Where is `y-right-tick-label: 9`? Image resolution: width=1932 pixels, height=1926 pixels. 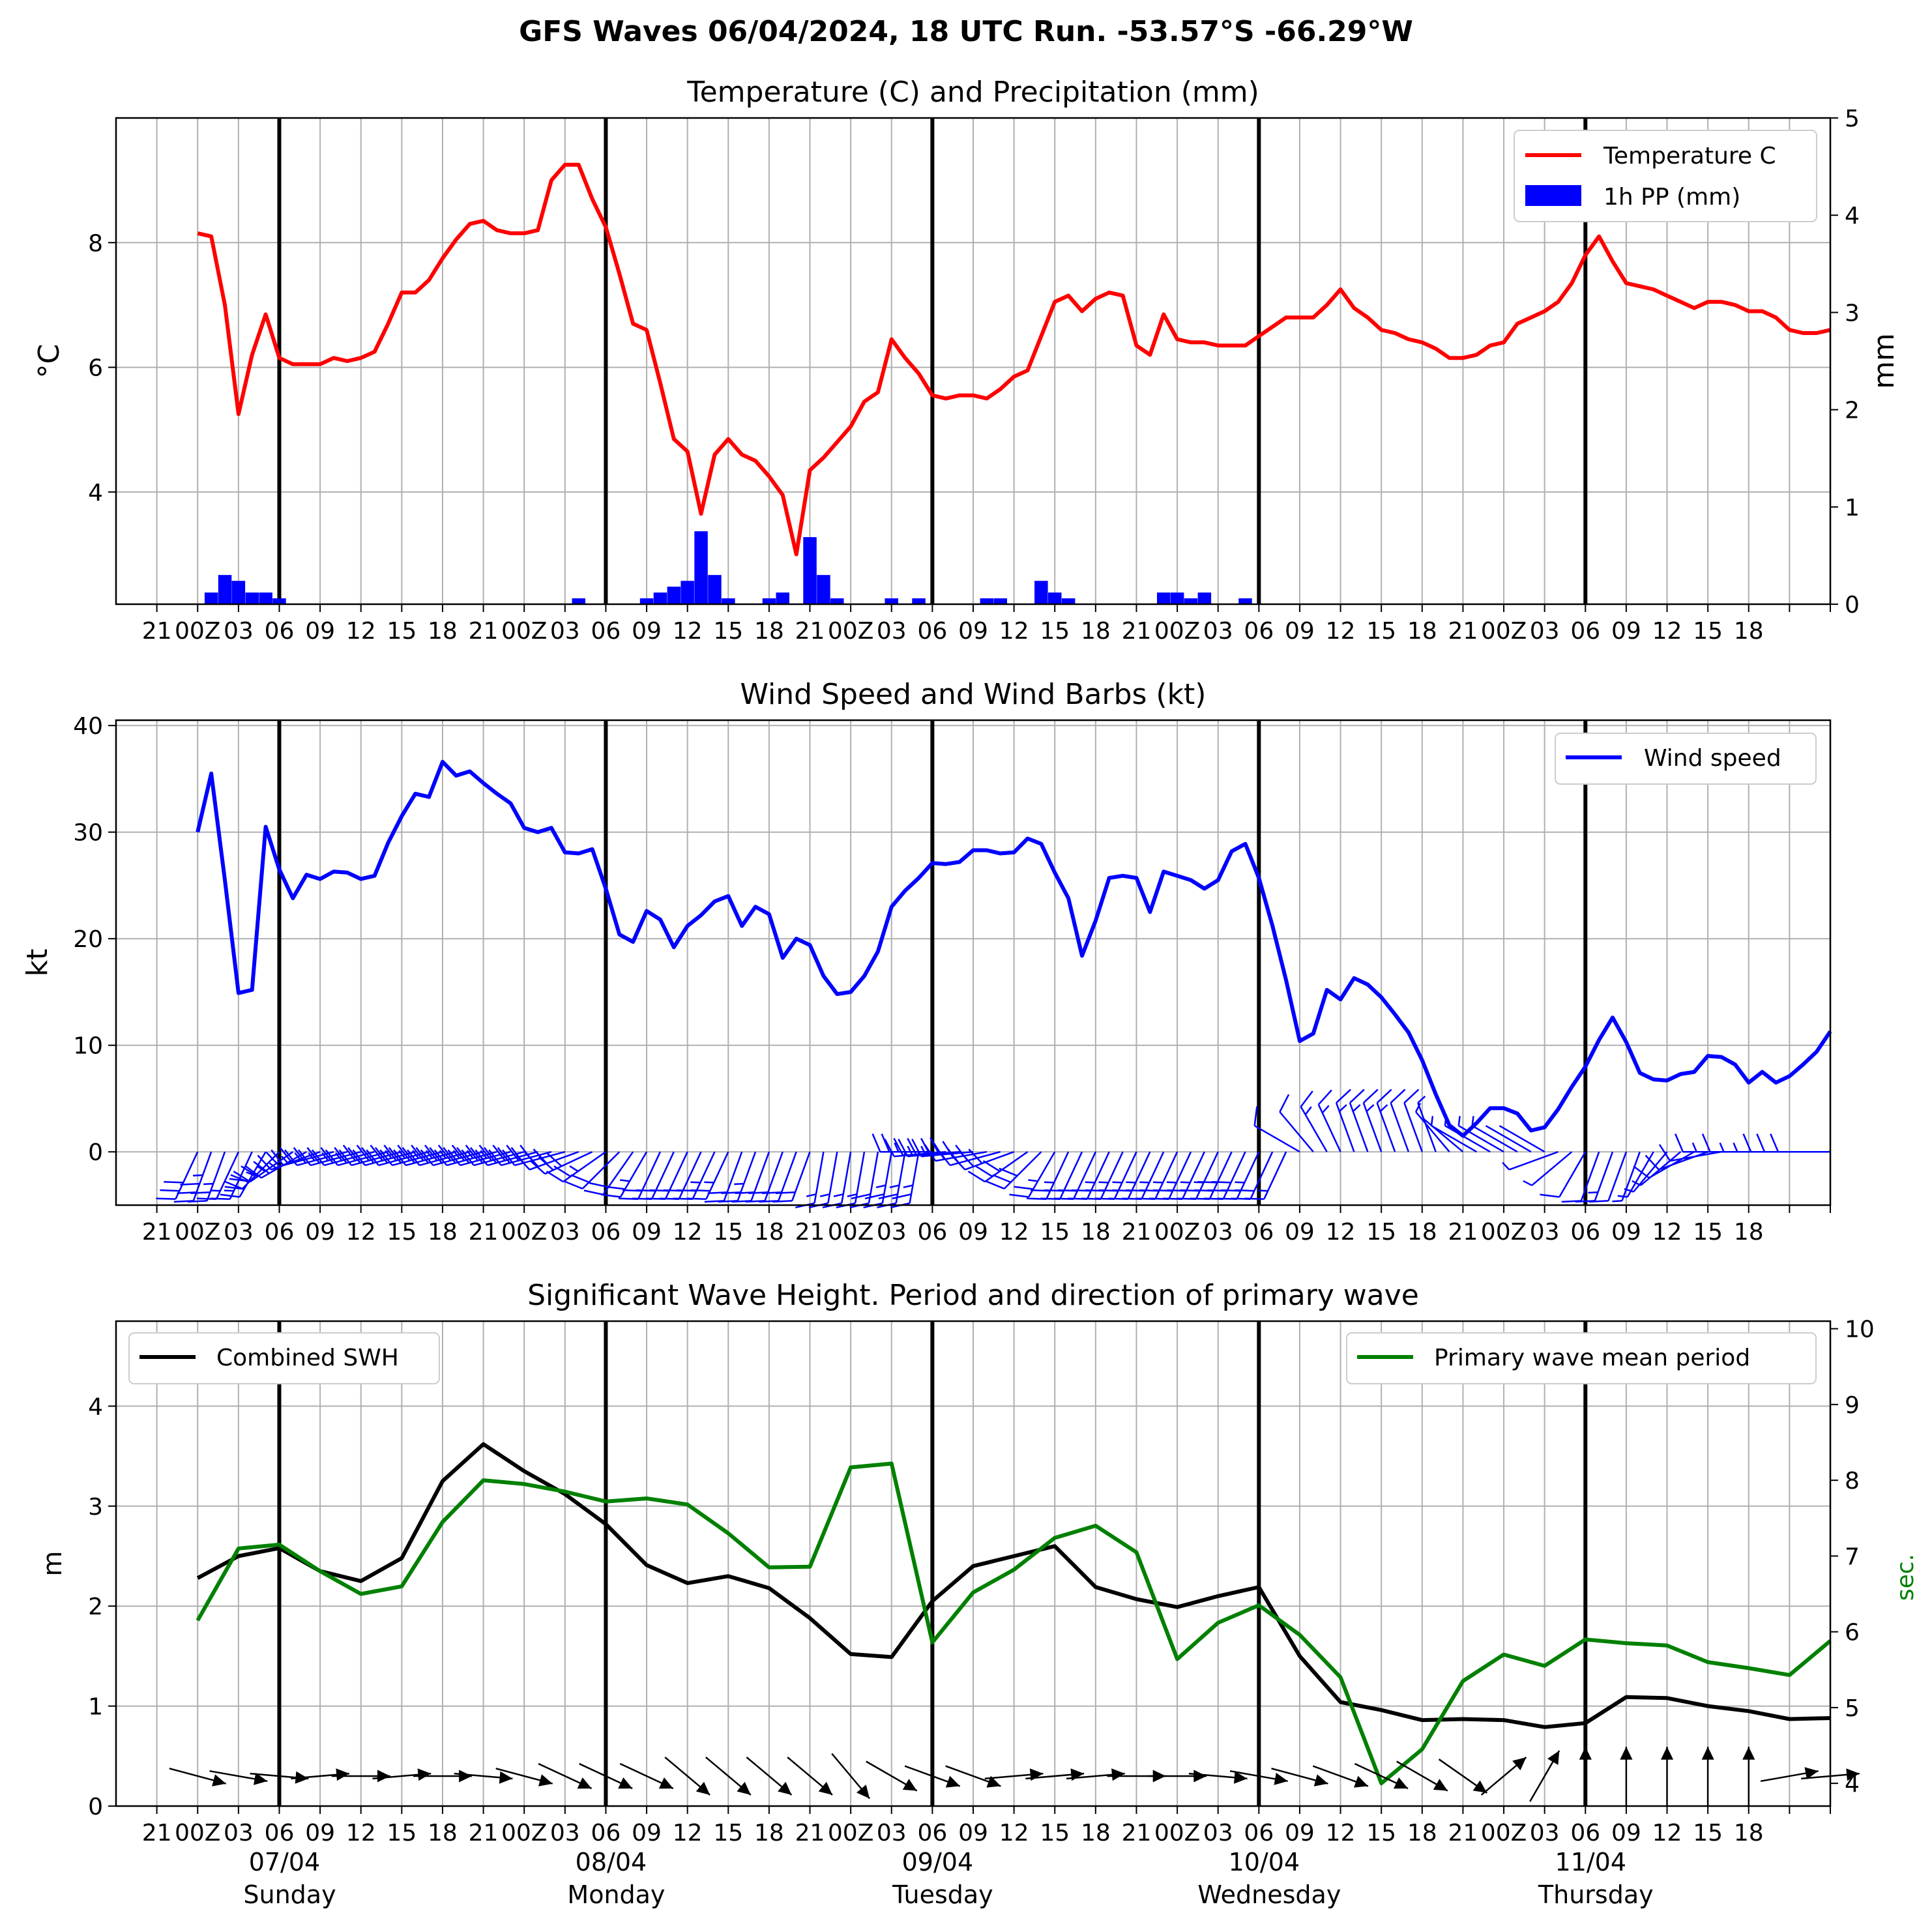
y-right-tick-label: 9 is located at coordinates (1852, 1405).